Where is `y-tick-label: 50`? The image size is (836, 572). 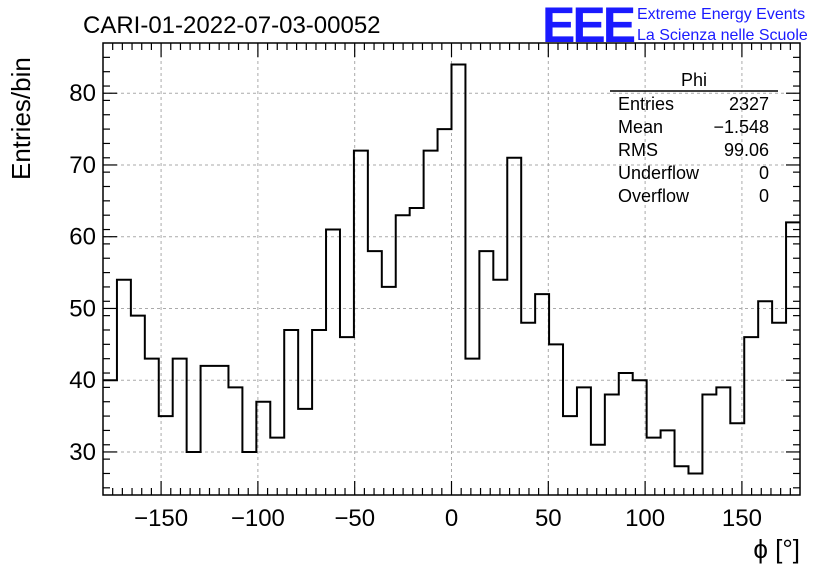
y-tick-label: 50 is located at coordinates (82, 308).